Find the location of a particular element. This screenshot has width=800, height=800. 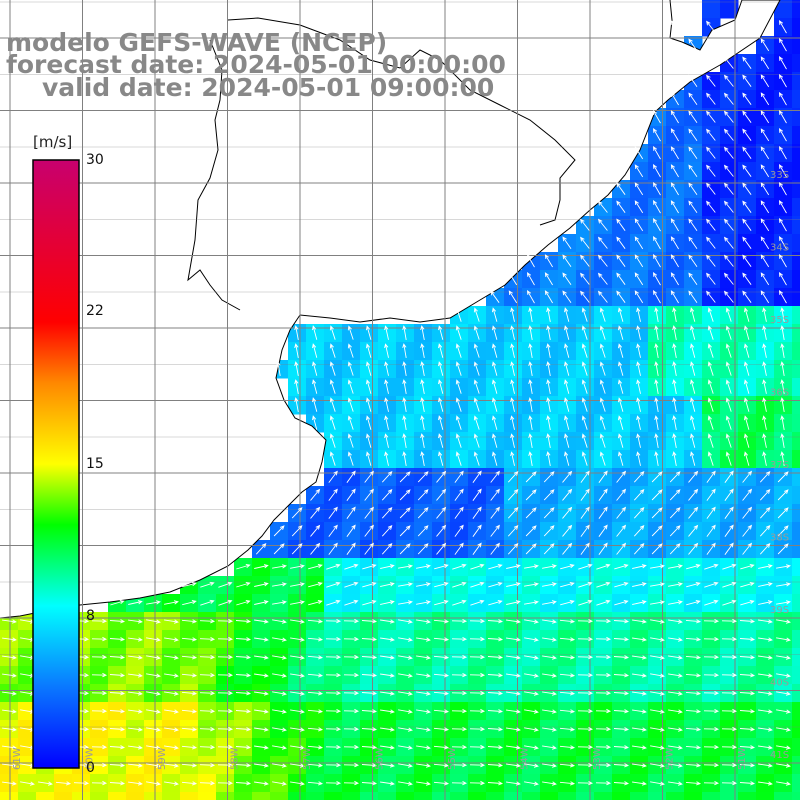

latitude-label: 36S is located at coordinates (779, 393).